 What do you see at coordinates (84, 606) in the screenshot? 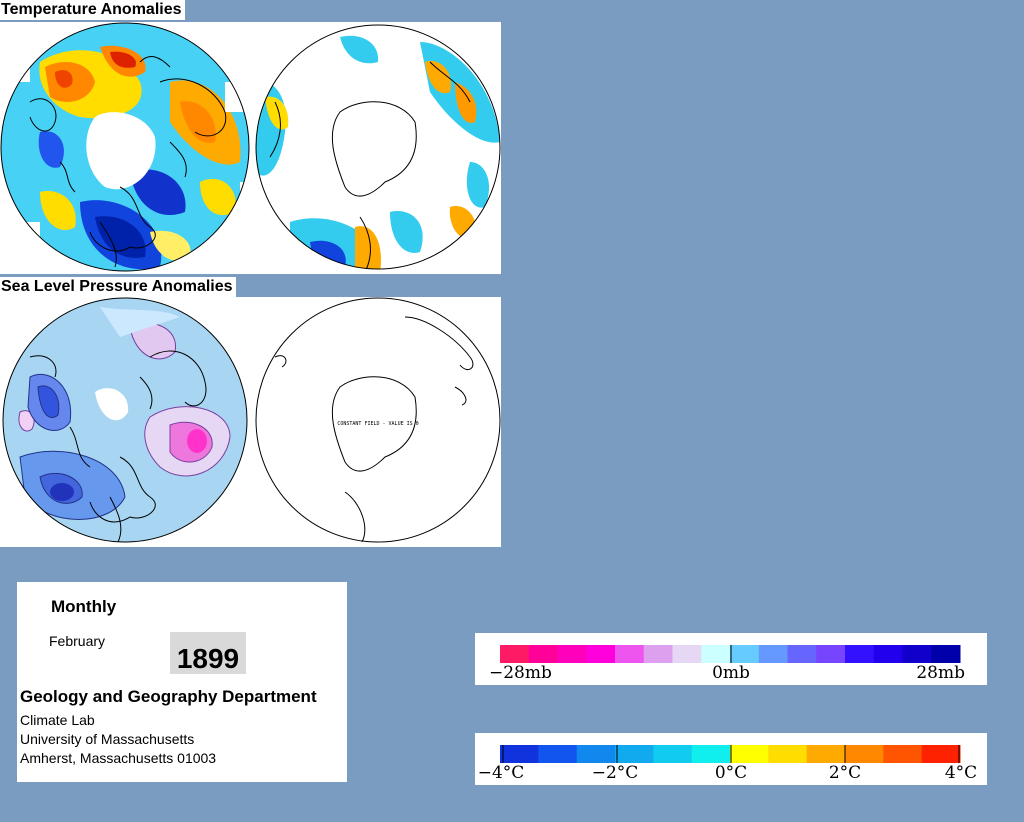
I see `frequency-label: Monthly` at bounding box center [84, 606].